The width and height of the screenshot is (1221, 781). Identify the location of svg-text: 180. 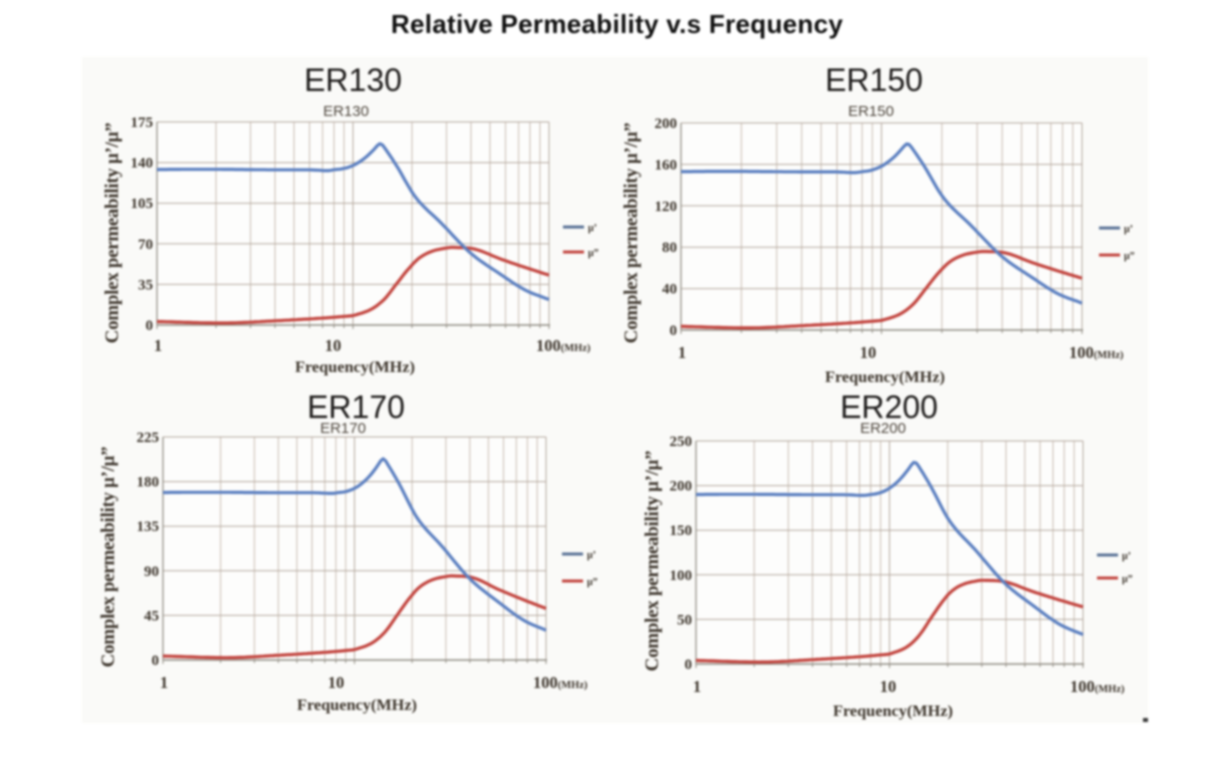
(148, 483).